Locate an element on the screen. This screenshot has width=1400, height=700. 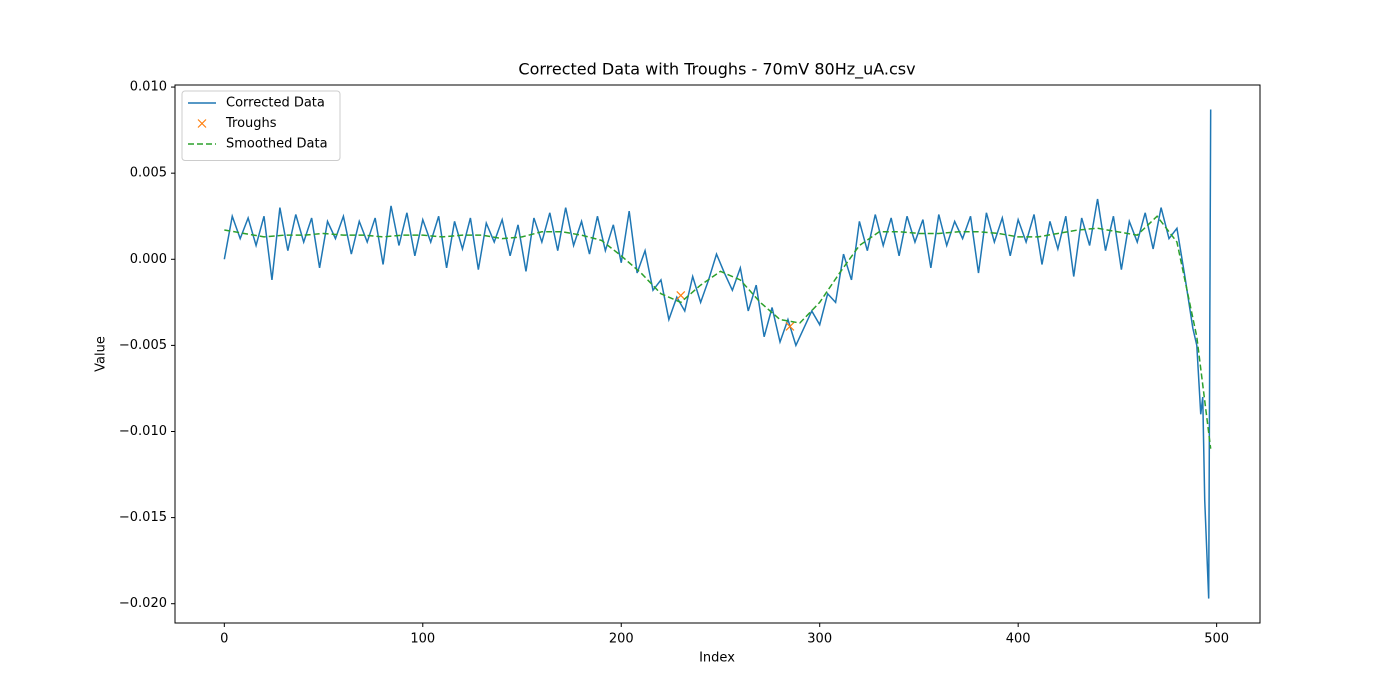
x-tick-label: 0 is located at coordinates (224, 639).